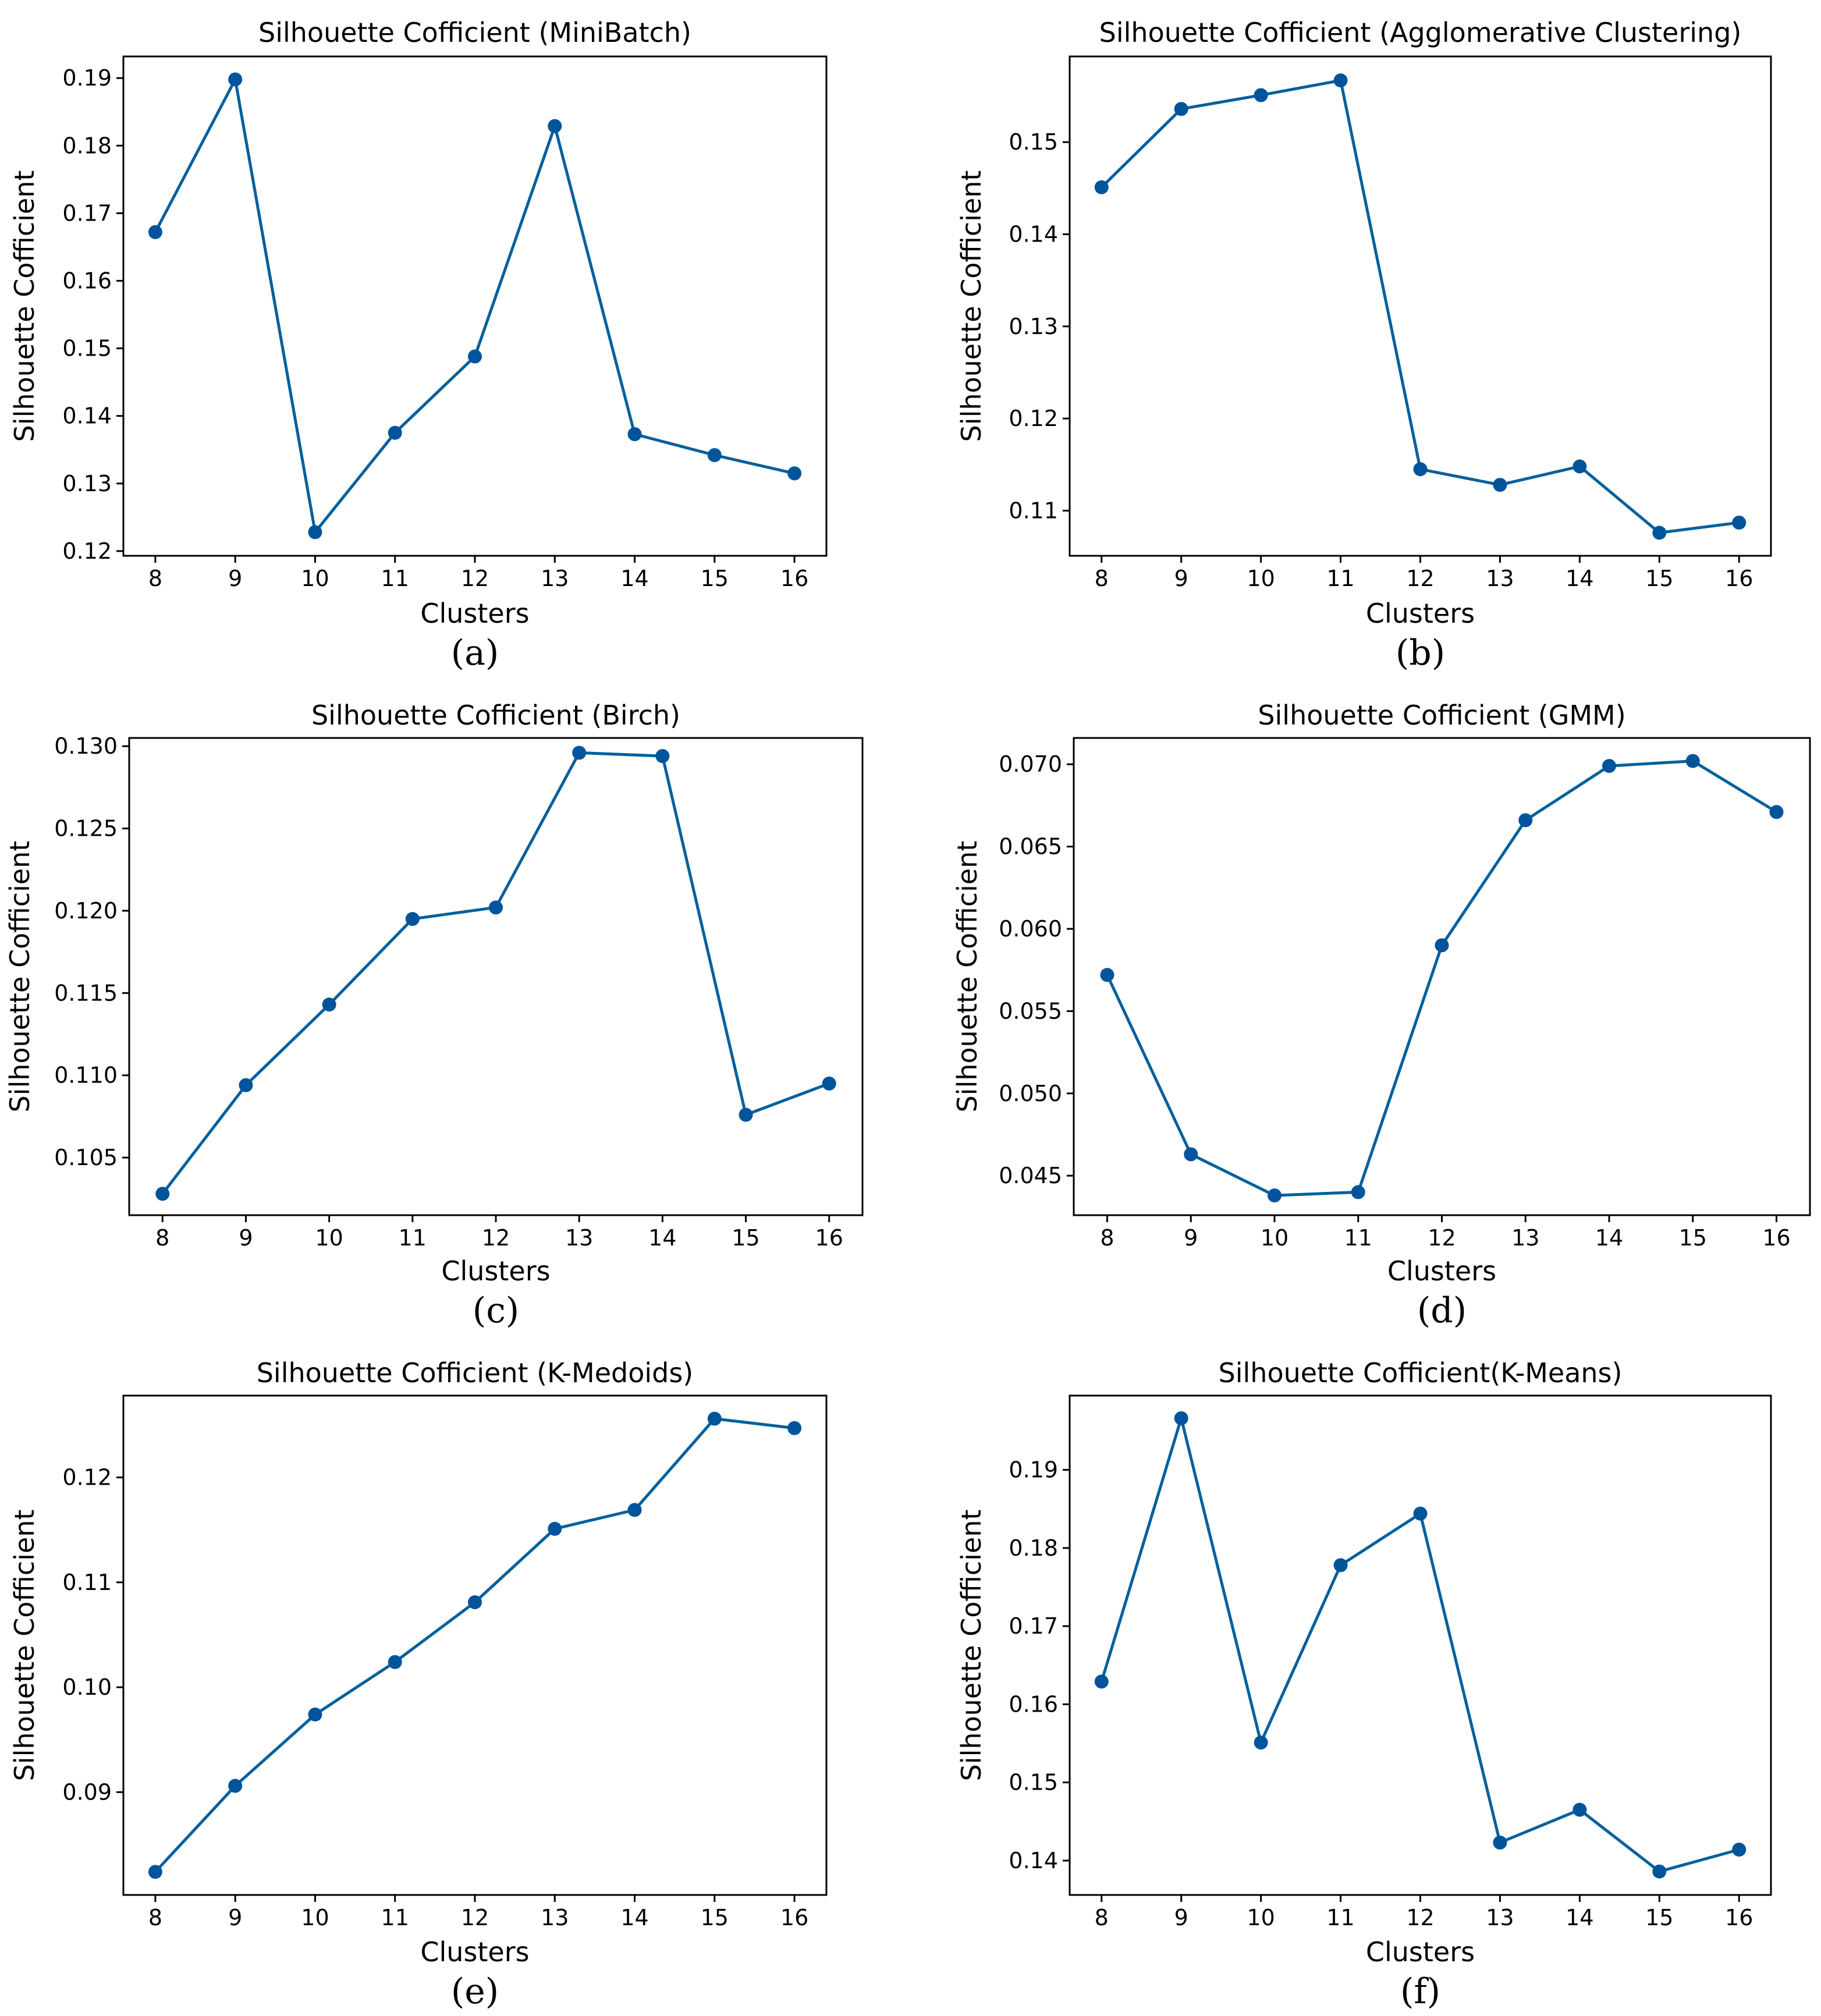  I want to click on y-tick-label: 0.10, so click(87, 1687).